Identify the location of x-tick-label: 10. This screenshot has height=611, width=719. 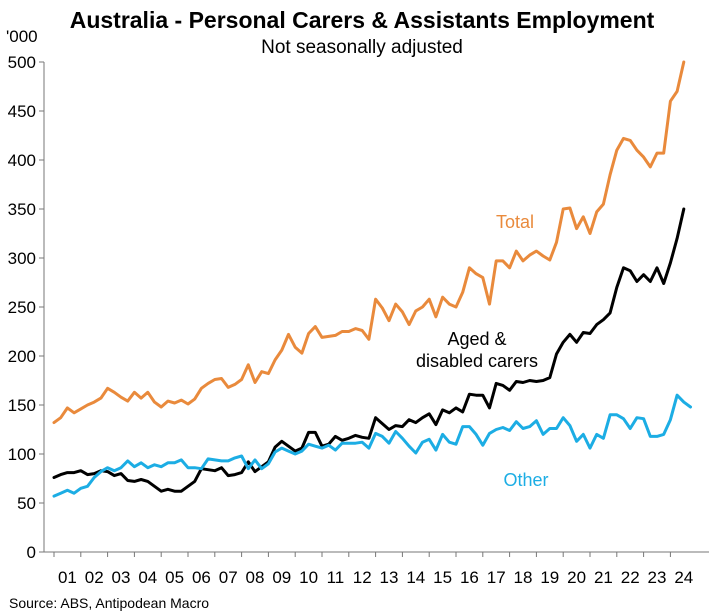
(308, 577).